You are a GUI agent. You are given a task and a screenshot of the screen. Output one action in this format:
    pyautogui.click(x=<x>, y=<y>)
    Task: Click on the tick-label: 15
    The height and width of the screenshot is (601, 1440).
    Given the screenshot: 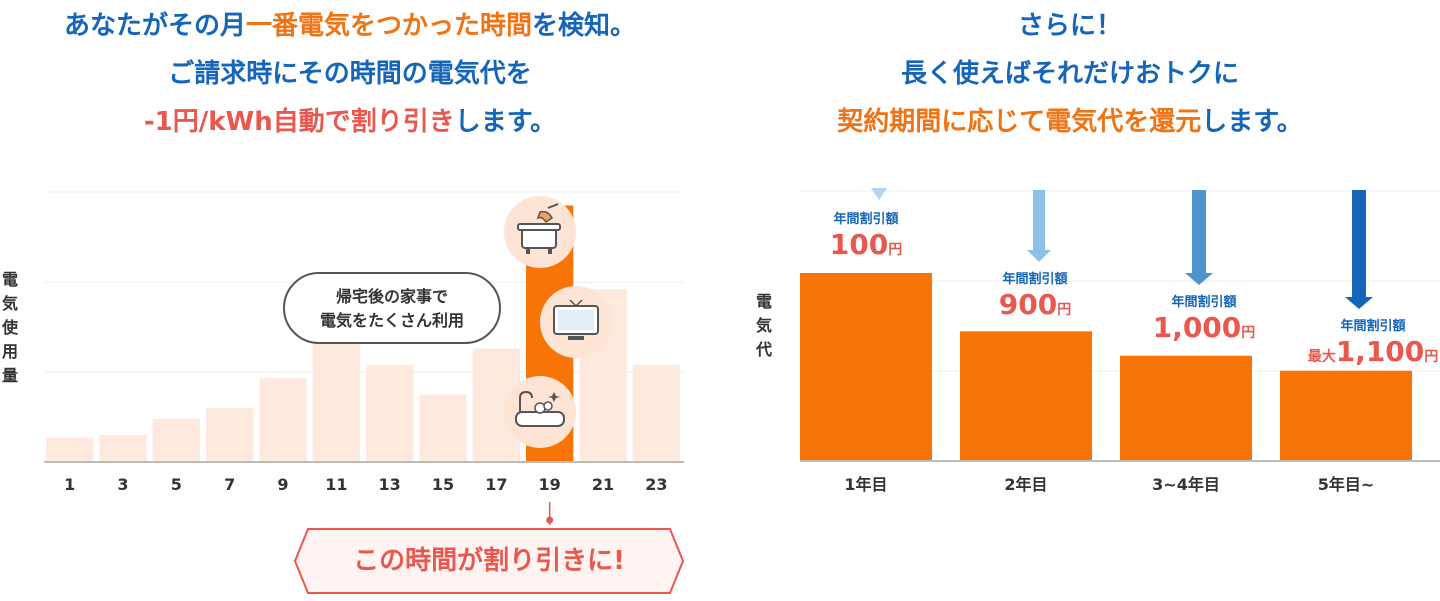 What is the action you would take?
    pyautogui.click(x=443, y=484)
    